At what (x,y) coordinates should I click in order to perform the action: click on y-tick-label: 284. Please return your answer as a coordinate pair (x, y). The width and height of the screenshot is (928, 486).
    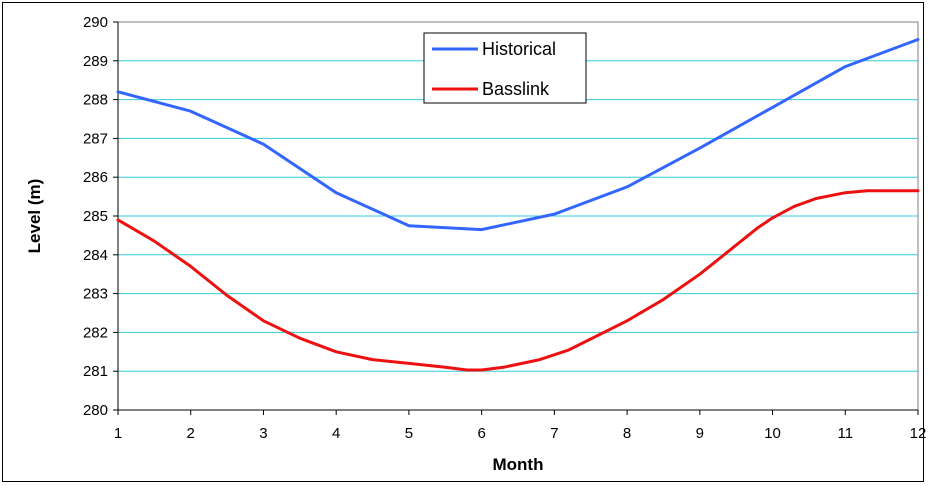
    Looking at the image, I should click on (95, 255).